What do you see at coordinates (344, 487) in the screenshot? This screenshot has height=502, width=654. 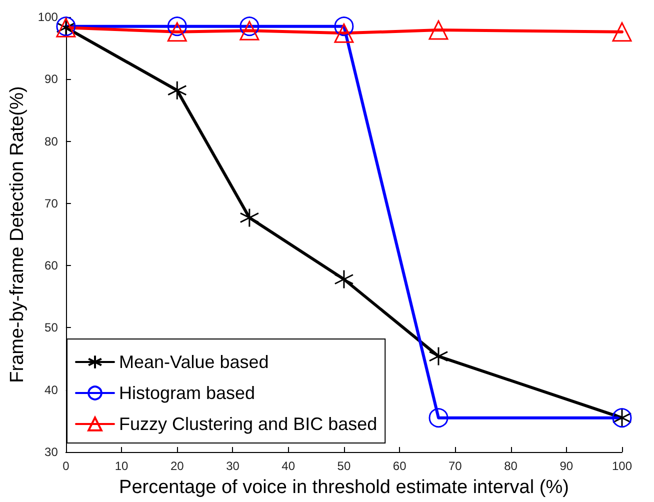 I see `x-axis-title: Percentage of voice in threshold estimate interval (%)` at bounding box center [344, 487].